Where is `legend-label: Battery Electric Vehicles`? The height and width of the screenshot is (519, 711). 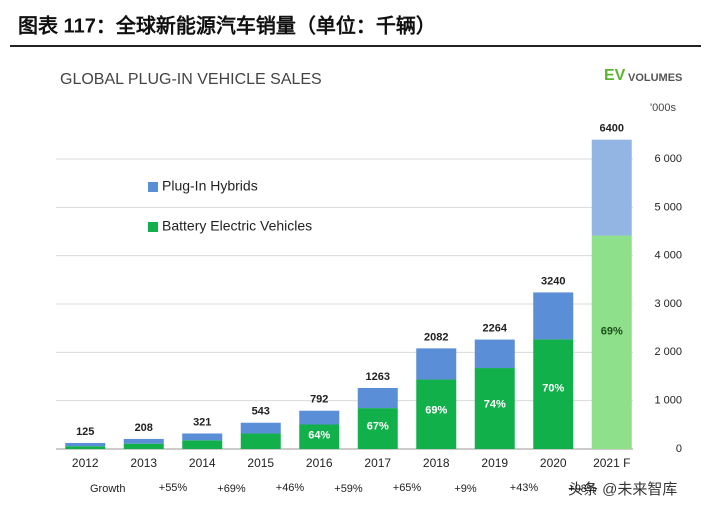
legend-label: Battery Electric Vehicles is located at coordinates (237, 226).